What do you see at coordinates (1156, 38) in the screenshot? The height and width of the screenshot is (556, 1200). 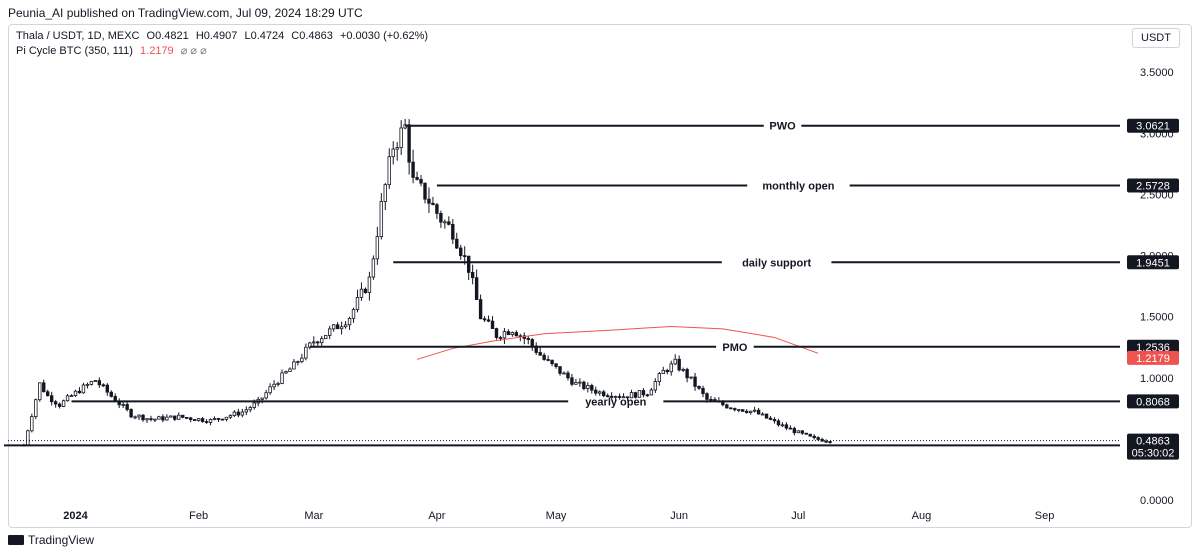 I see `currency-button: USDT` at bounding box center [1156, 38].